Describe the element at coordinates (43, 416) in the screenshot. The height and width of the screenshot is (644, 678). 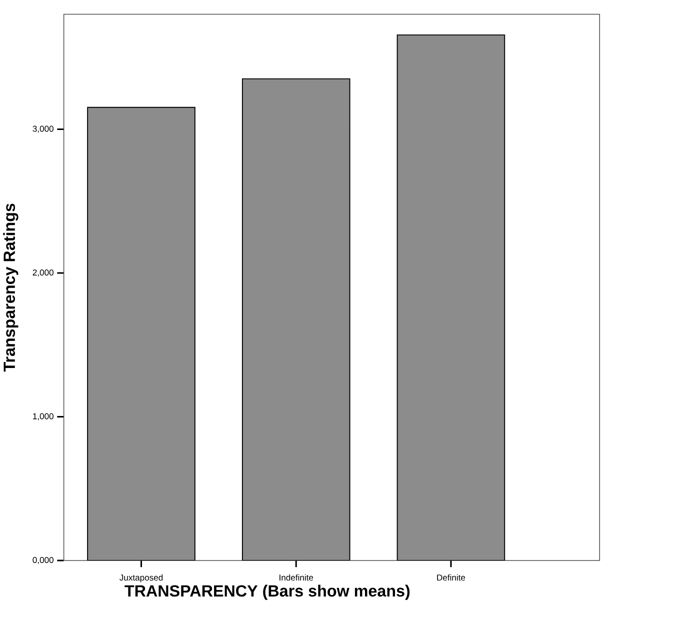
I see `y-tick-label: 1,000` at that location.